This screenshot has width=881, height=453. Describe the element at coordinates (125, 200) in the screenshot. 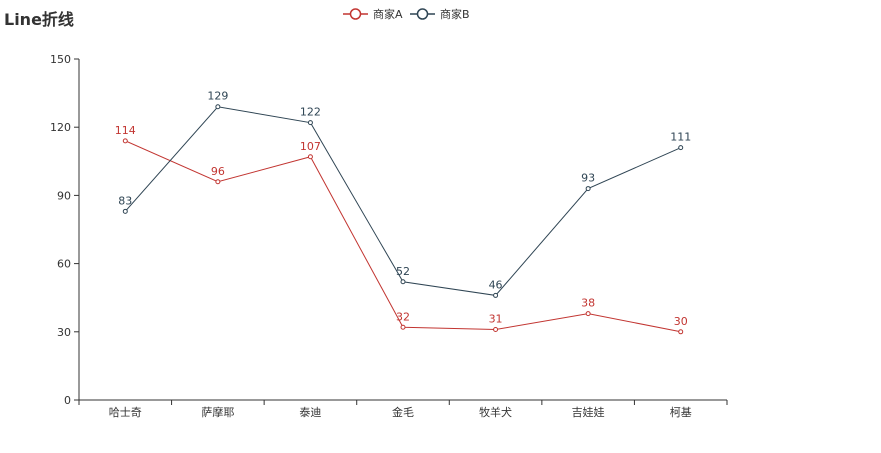

I see `data-label: 83` at that location.